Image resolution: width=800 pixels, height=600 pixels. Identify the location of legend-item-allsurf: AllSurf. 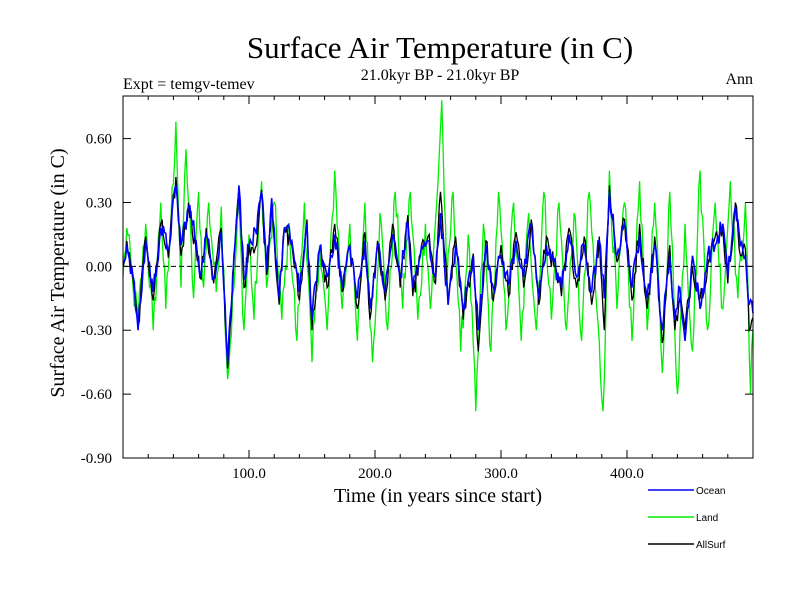
(687, 545).